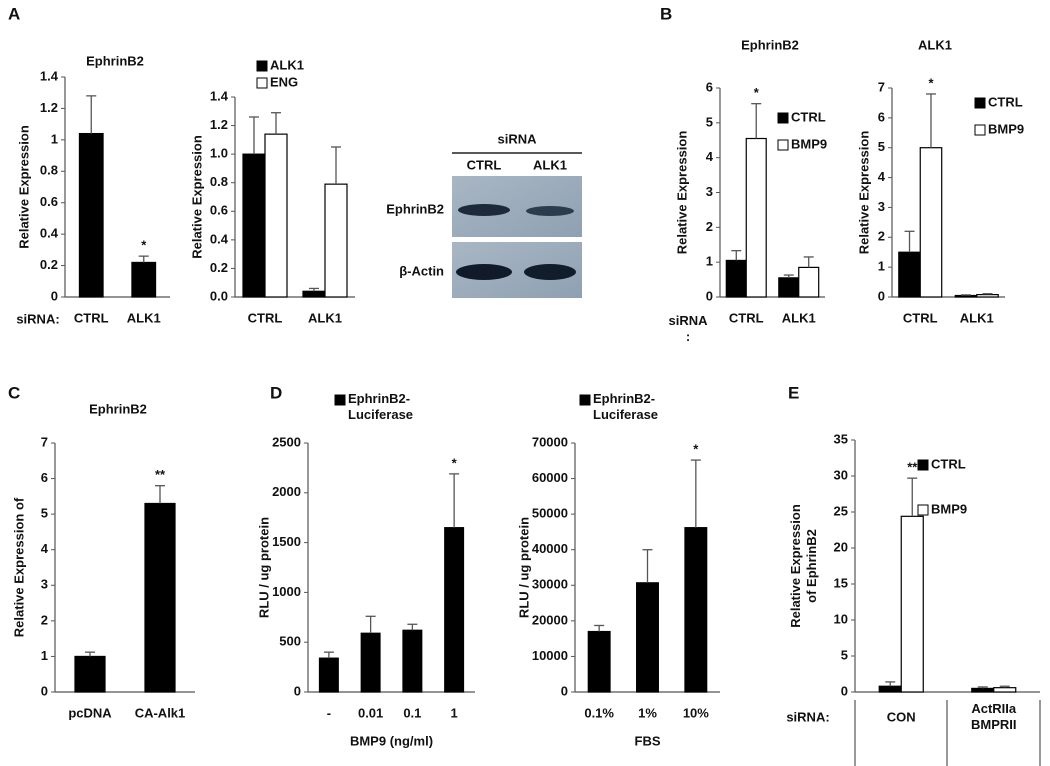  Describe the element at coordinates (523, 567) in the screenshot. I see `y-axis-label: RLU / ug protein` at that location.